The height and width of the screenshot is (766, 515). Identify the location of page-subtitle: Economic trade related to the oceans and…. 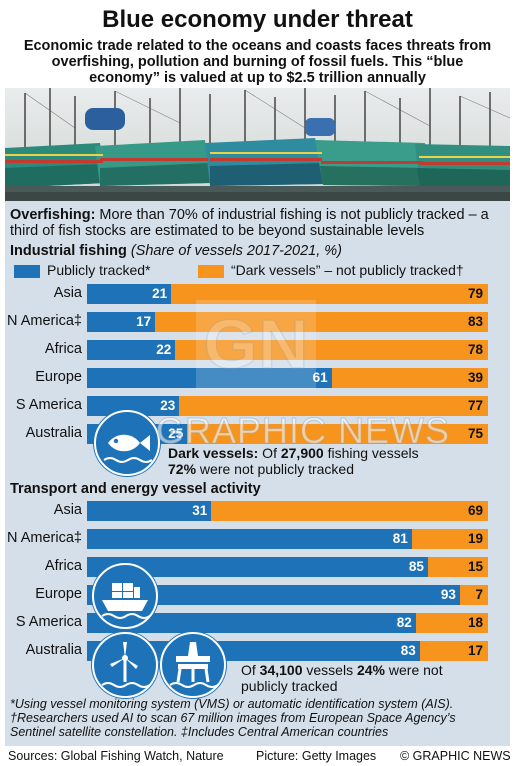
(257, 62).